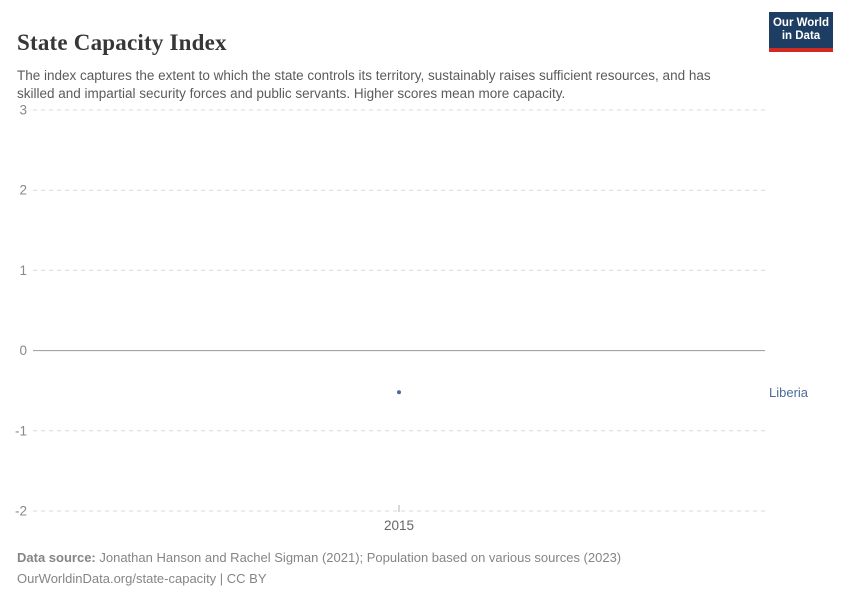 The width and height of the screenshot is (850, 600). Describe the element at coordinates (399, 392) in the screenshot. I see `data-point-liberia` at that location.